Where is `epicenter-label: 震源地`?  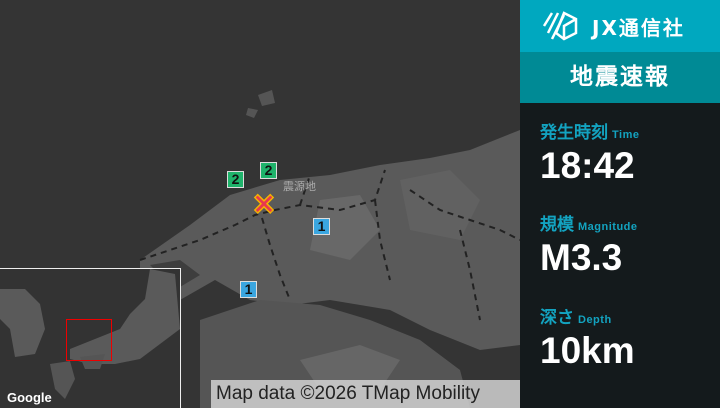 epicenter-label: 震源地 is located at coordinates (299, 186).